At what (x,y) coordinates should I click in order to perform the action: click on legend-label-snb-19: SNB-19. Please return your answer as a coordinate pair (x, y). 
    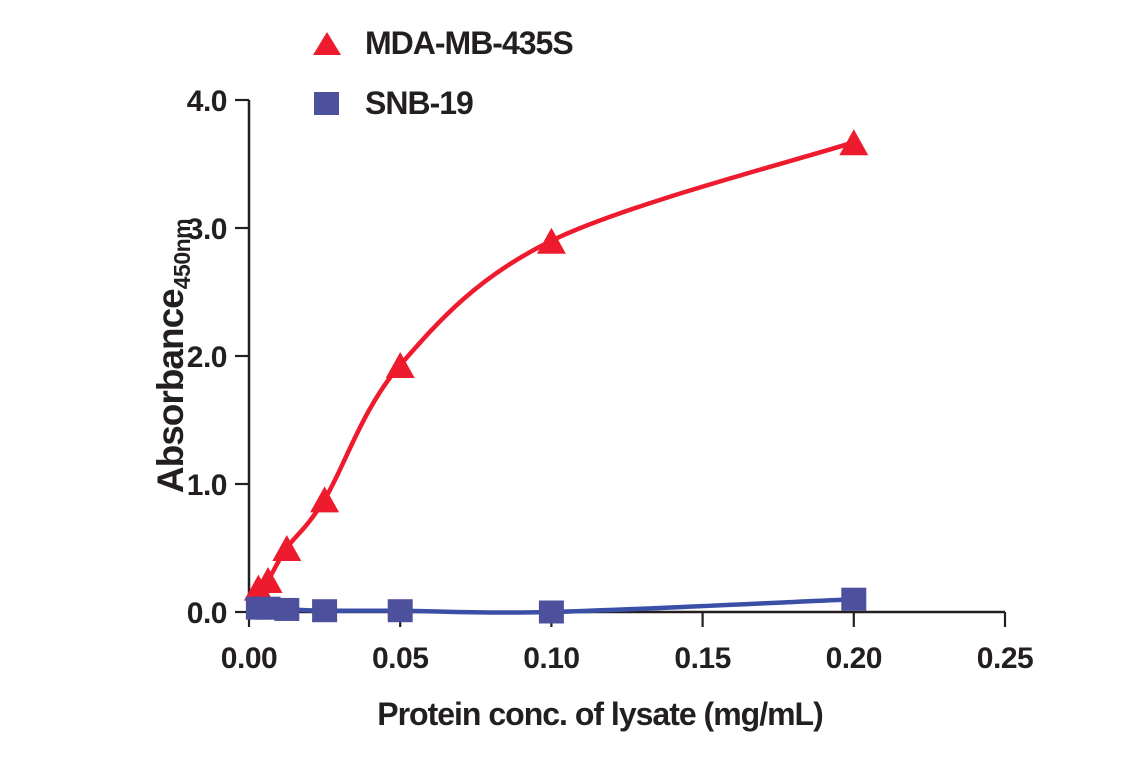
    Looking at the image, I should click on (419, 103).